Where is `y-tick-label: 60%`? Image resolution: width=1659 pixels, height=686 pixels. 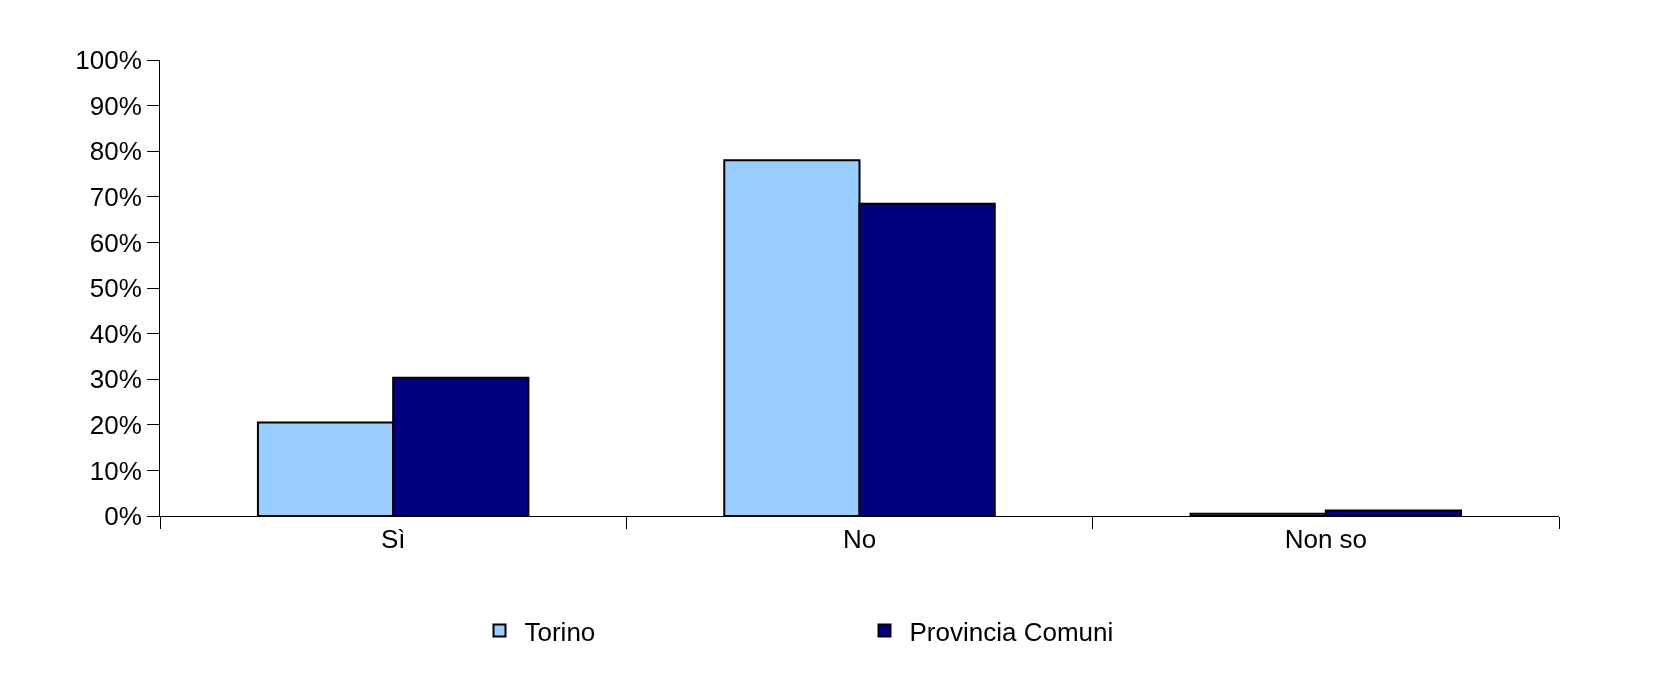
y-tick-label: 60% is located at coordinates (115, 242).